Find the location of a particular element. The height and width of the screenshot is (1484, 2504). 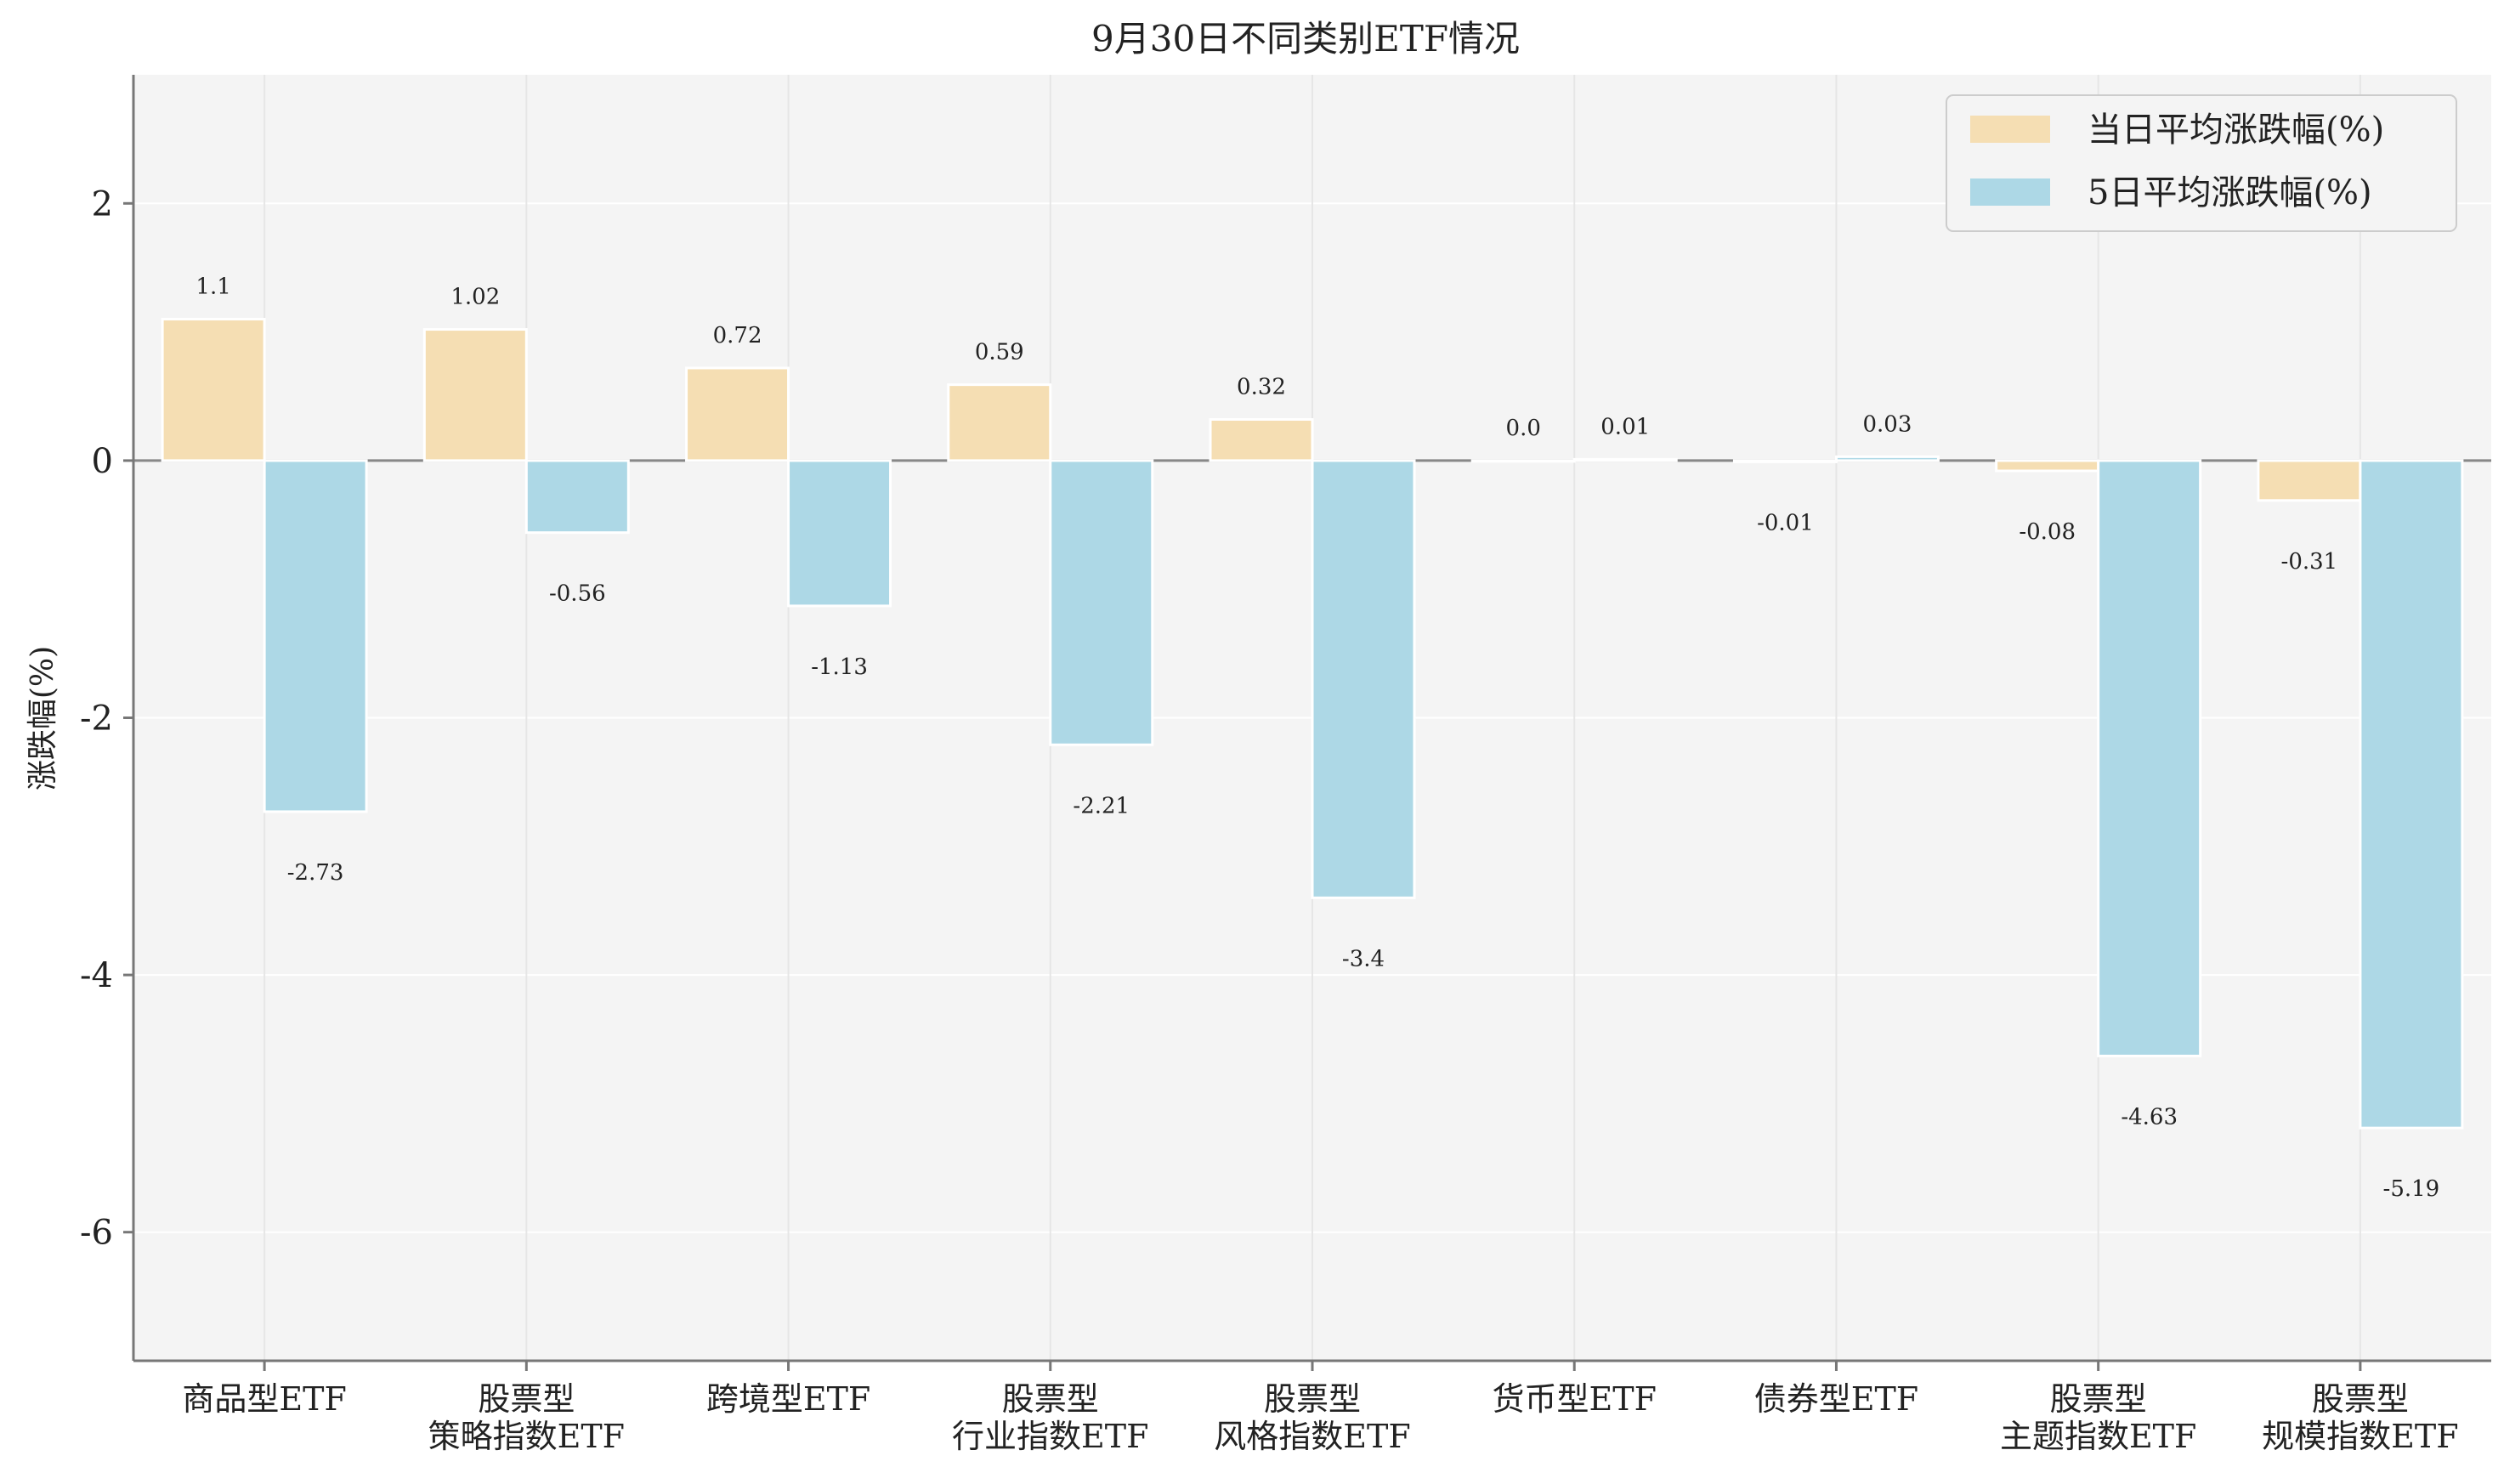

legend-label-5day: 5日平均涨跌幅(%) is located at coordinates (2230, 192).